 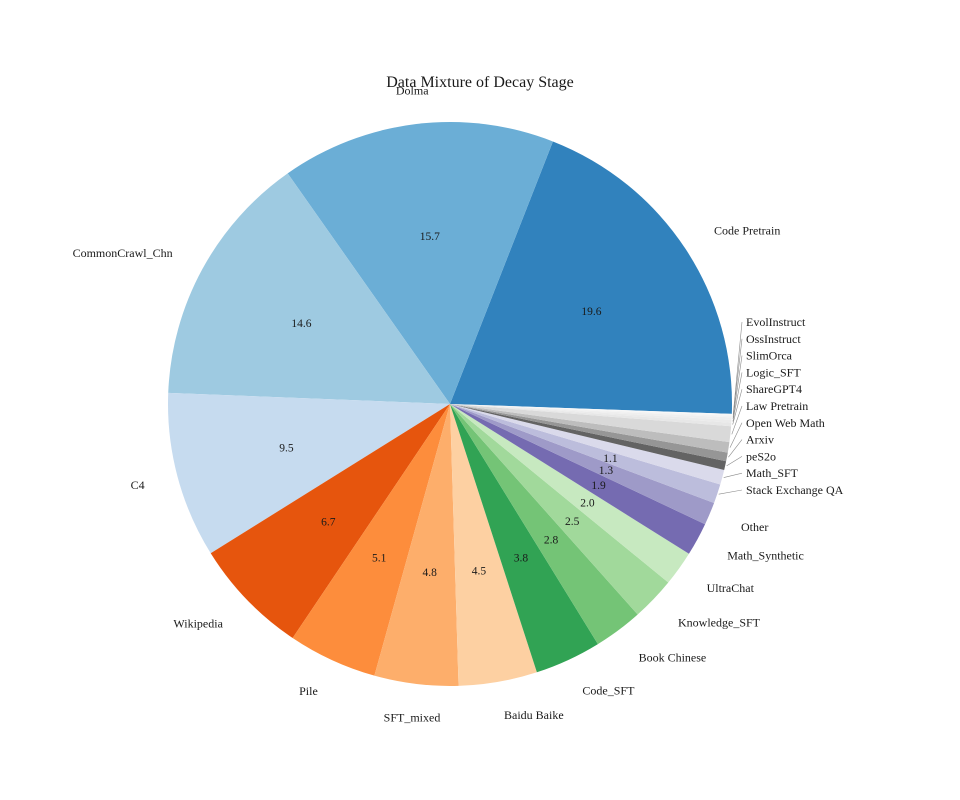 I want to click on pie-leader-lines, so click(x=730, y=408).